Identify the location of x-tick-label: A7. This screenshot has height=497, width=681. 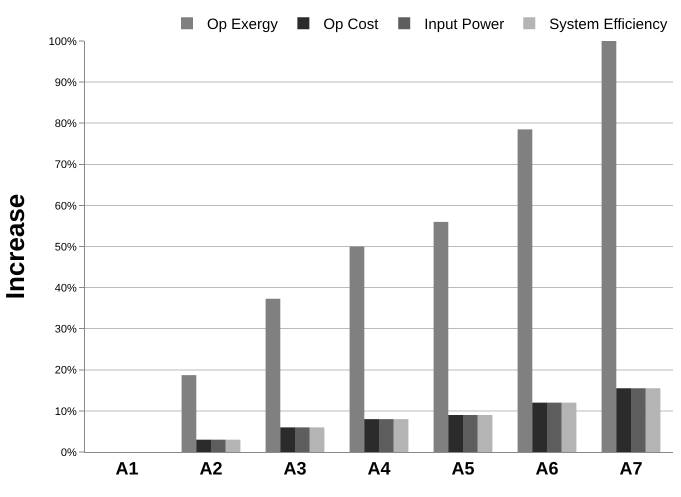
(631, 468).